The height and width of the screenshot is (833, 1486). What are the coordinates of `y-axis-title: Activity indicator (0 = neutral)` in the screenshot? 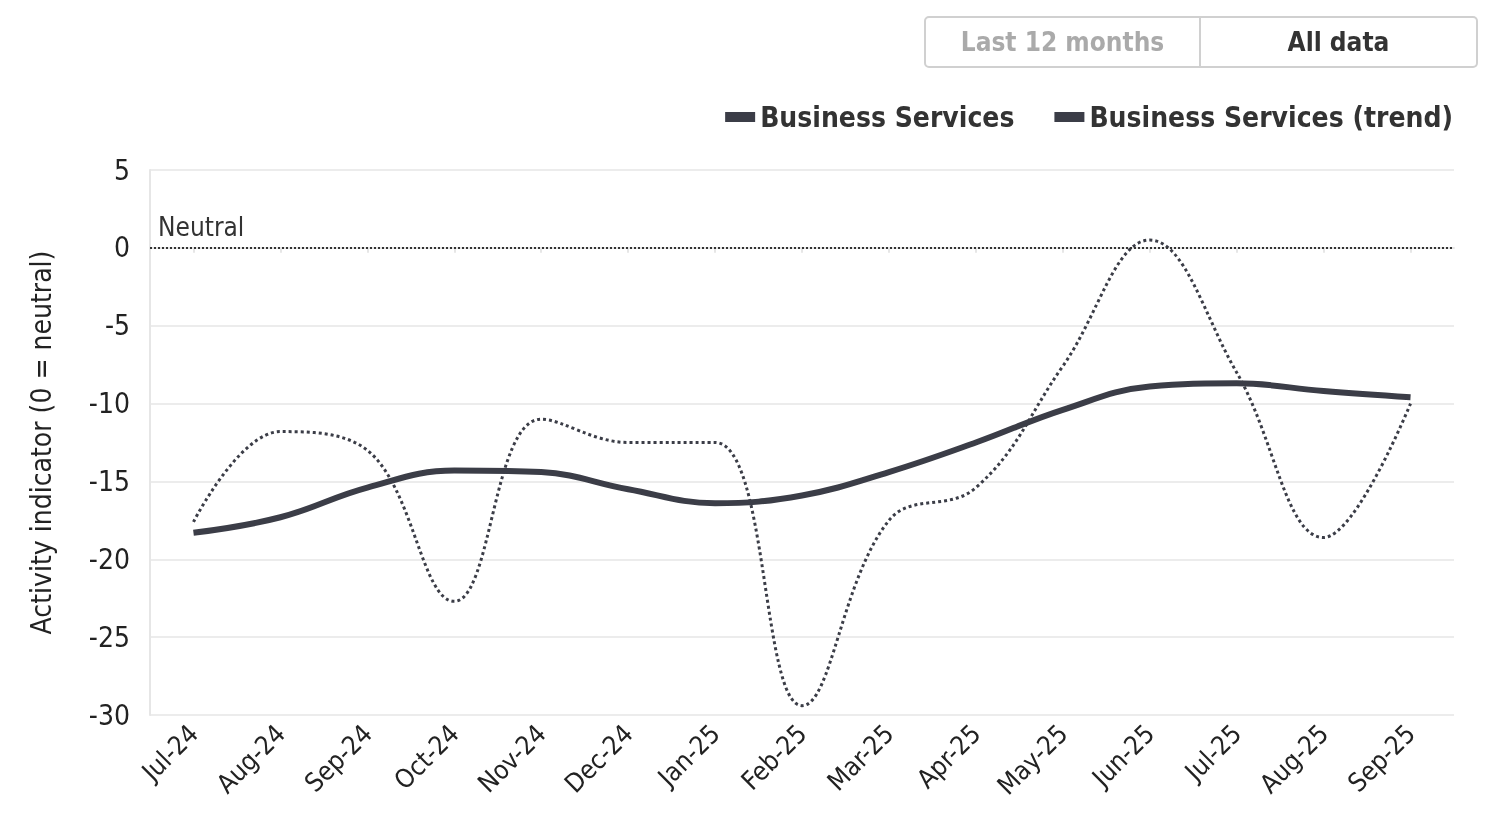 It's located at (41, 442).